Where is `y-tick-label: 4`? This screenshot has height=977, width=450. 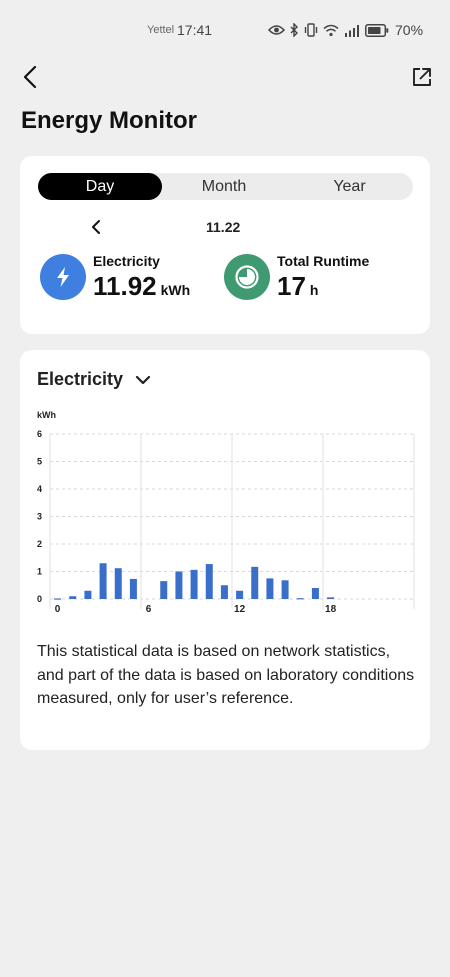 y-tick-label: 4 is located at coordinates (39, 489).